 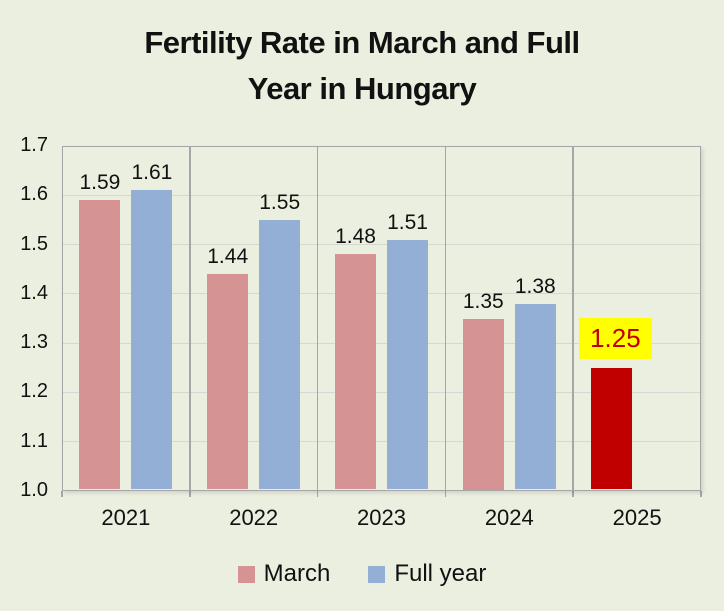 What do you see at coordinates (637, 517) in the screenshot?
I see `x-axis-label-2025: 2025` at bounding box center [637, 517].